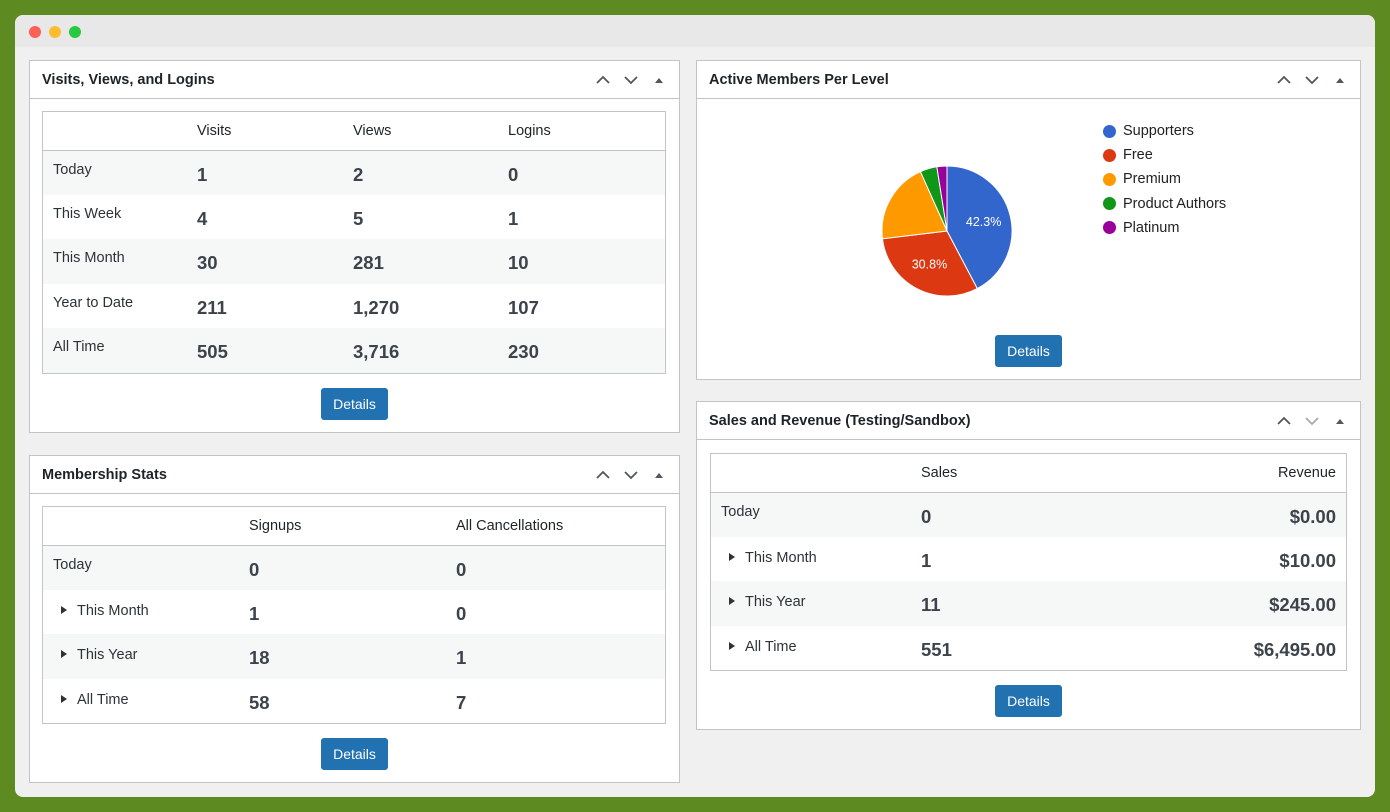 The height and width of the screenshot is (812, 1390). What do you see at coordinates (275, 216) in the screenshot?
I see `cell-value: 4` at bounding box center [275, 216].